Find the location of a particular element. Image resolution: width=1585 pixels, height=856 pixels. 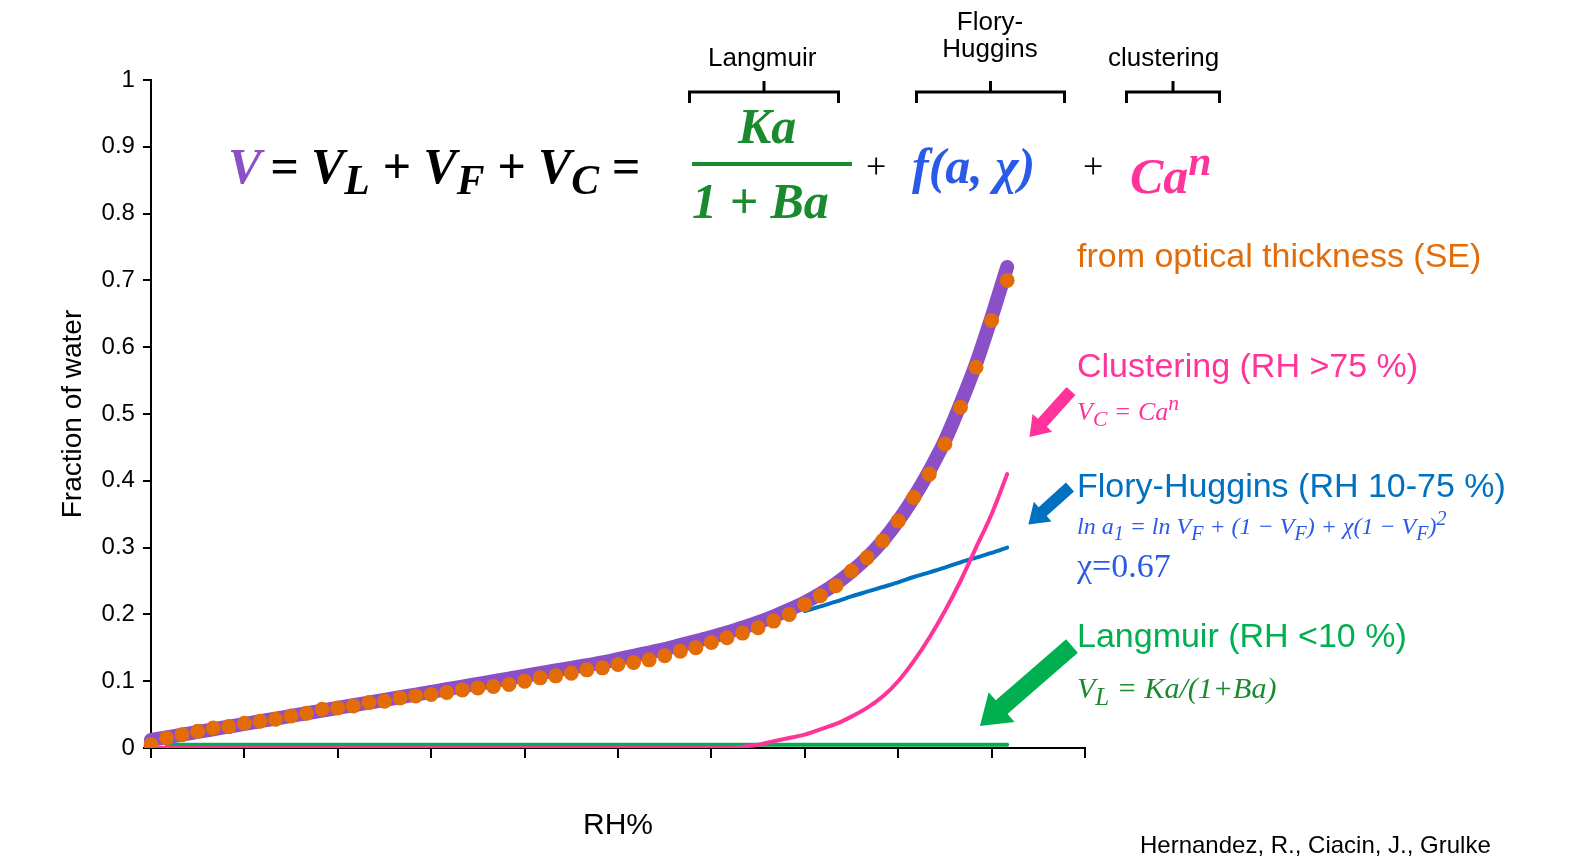

text: Clustering (RH >75 %) is located at coordinates (1248, 365).